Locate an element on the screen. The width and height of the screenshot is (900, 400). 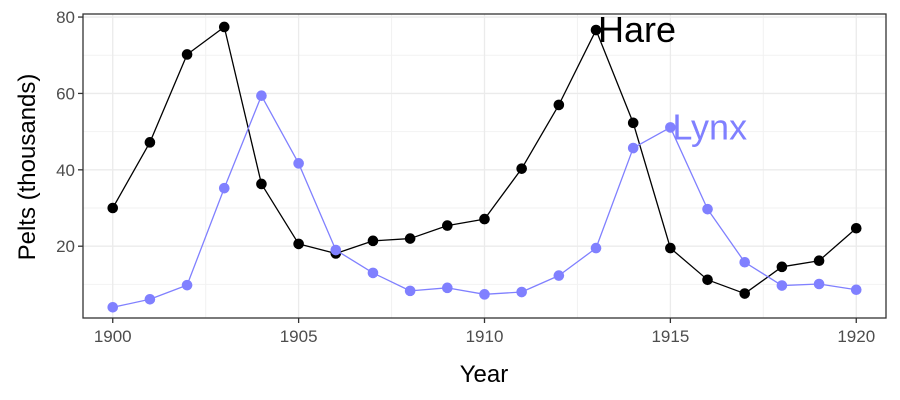
x-tick-label: 1905 is located at coordinates (299, 336).